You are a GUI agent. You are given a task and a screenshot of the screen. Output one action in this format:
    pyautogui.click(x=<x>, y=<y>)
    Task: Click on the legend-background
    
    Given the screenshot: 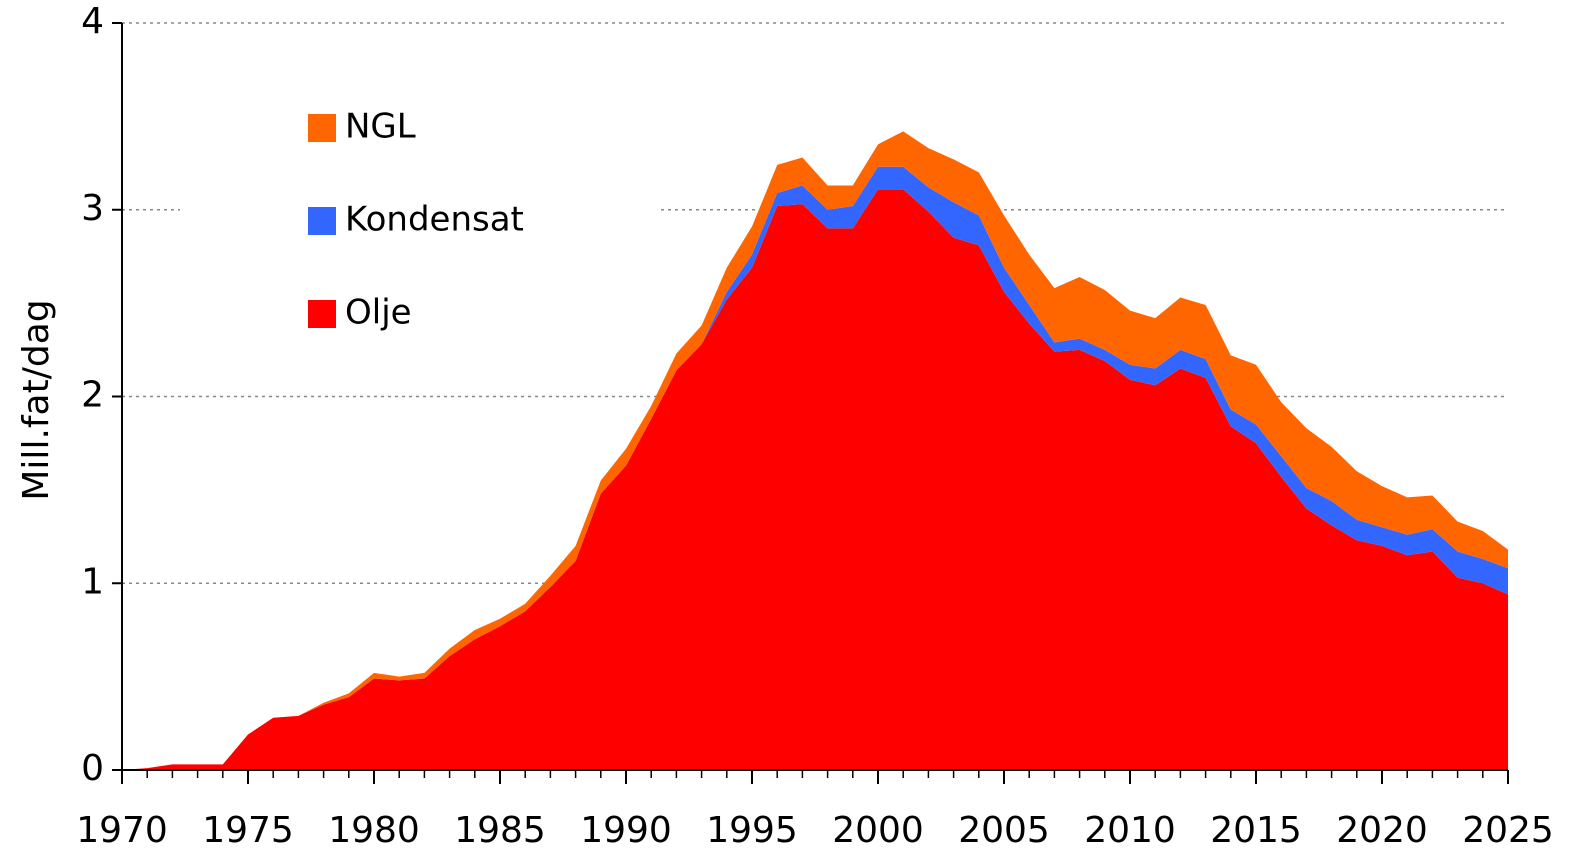 What is the action you would take?
    pyautogui.click(x=420, y=220)
    